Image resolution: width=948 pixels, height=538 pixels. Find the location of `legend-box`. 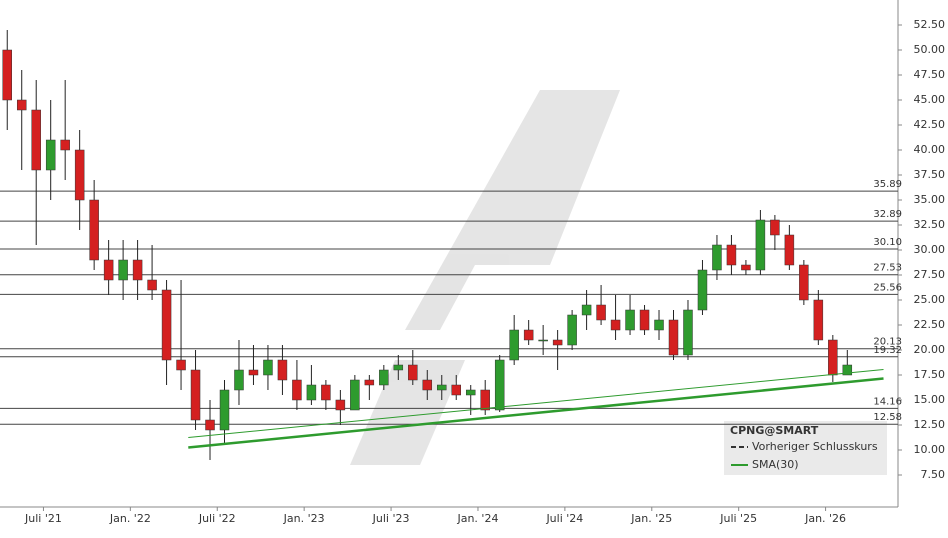

legend-box is located at coordinates (805, 448).